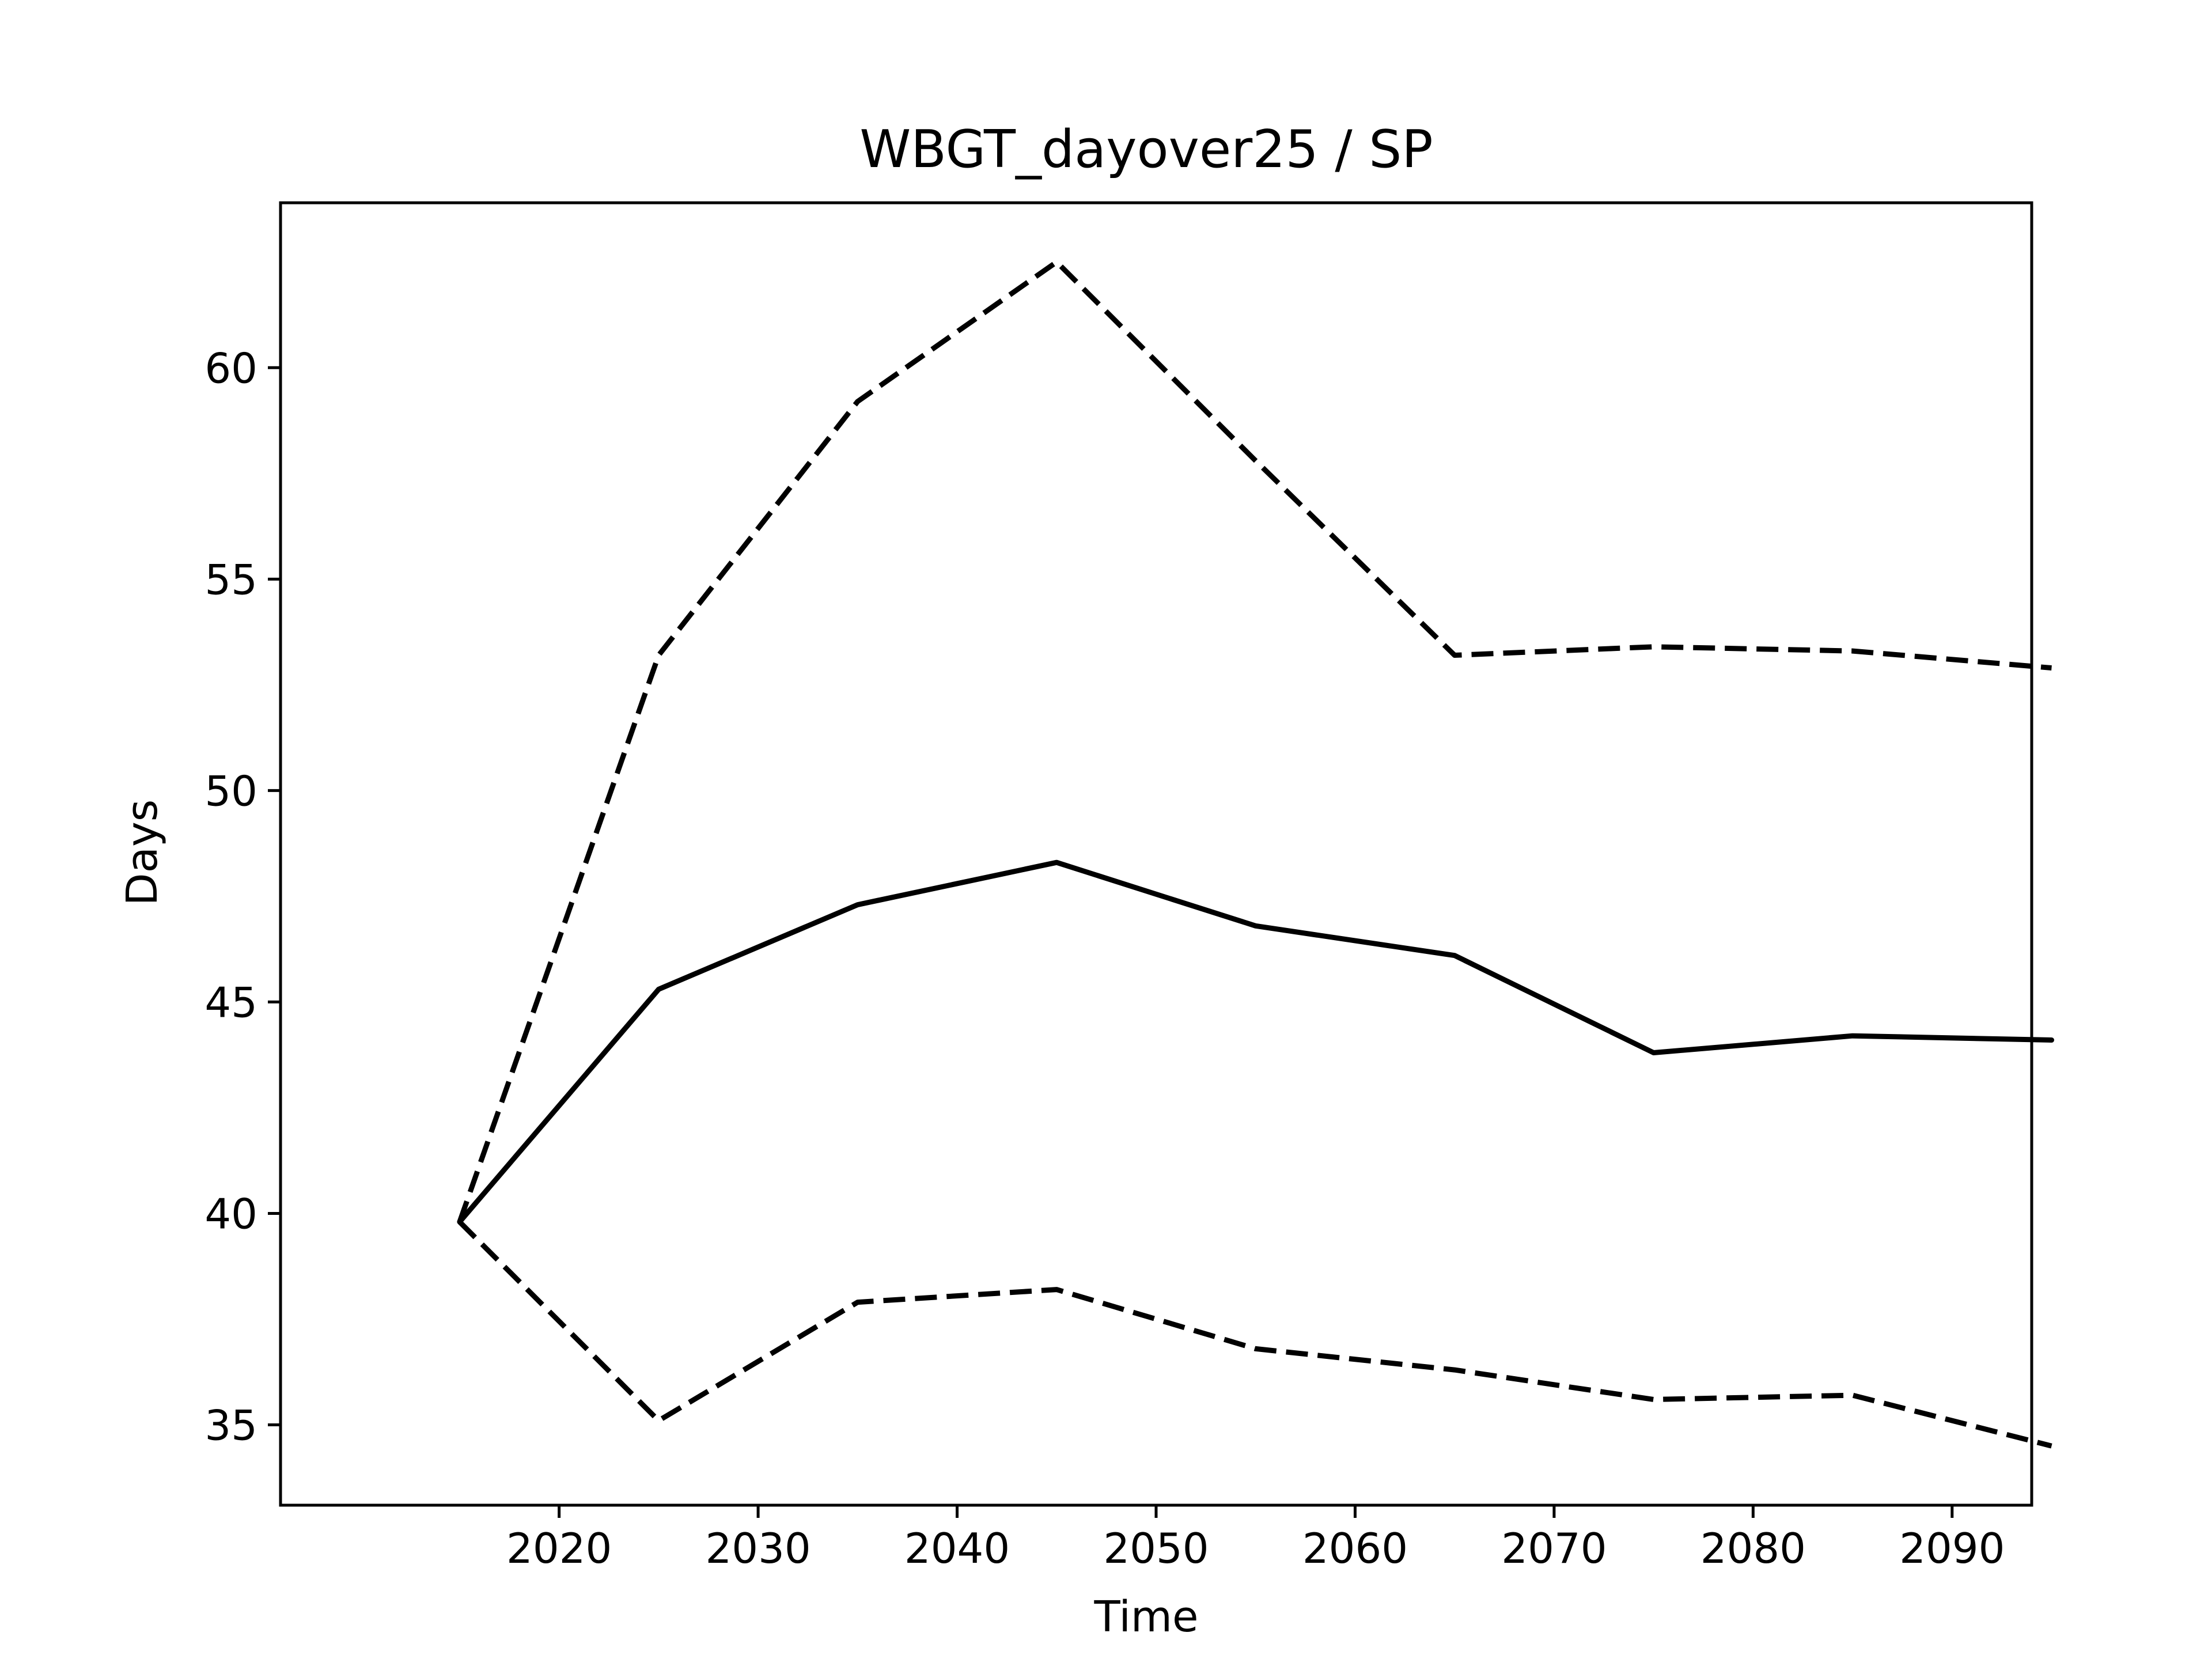 Image resolution: width=2212 pixels, height=1659 pixels. I want to click on y-tick-label: 40, so click(230, 1214).